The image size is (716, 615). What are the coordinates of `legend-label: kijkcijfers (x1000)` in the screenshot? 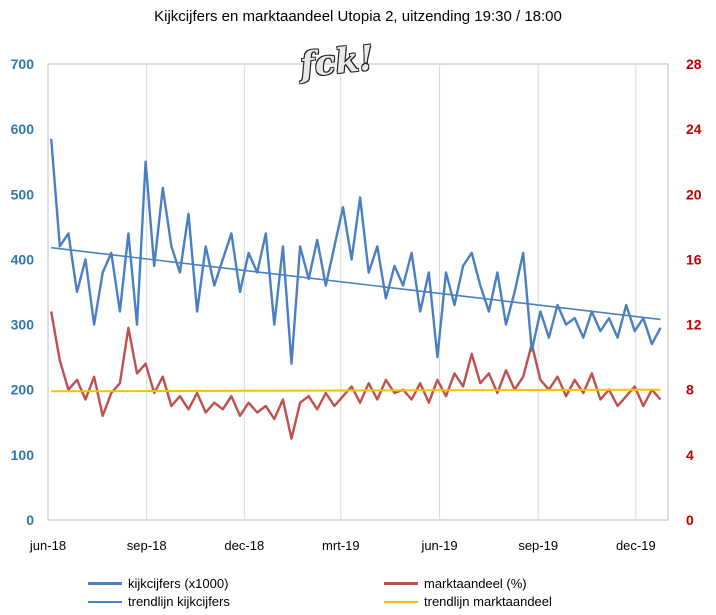 It's located at (178, 583).